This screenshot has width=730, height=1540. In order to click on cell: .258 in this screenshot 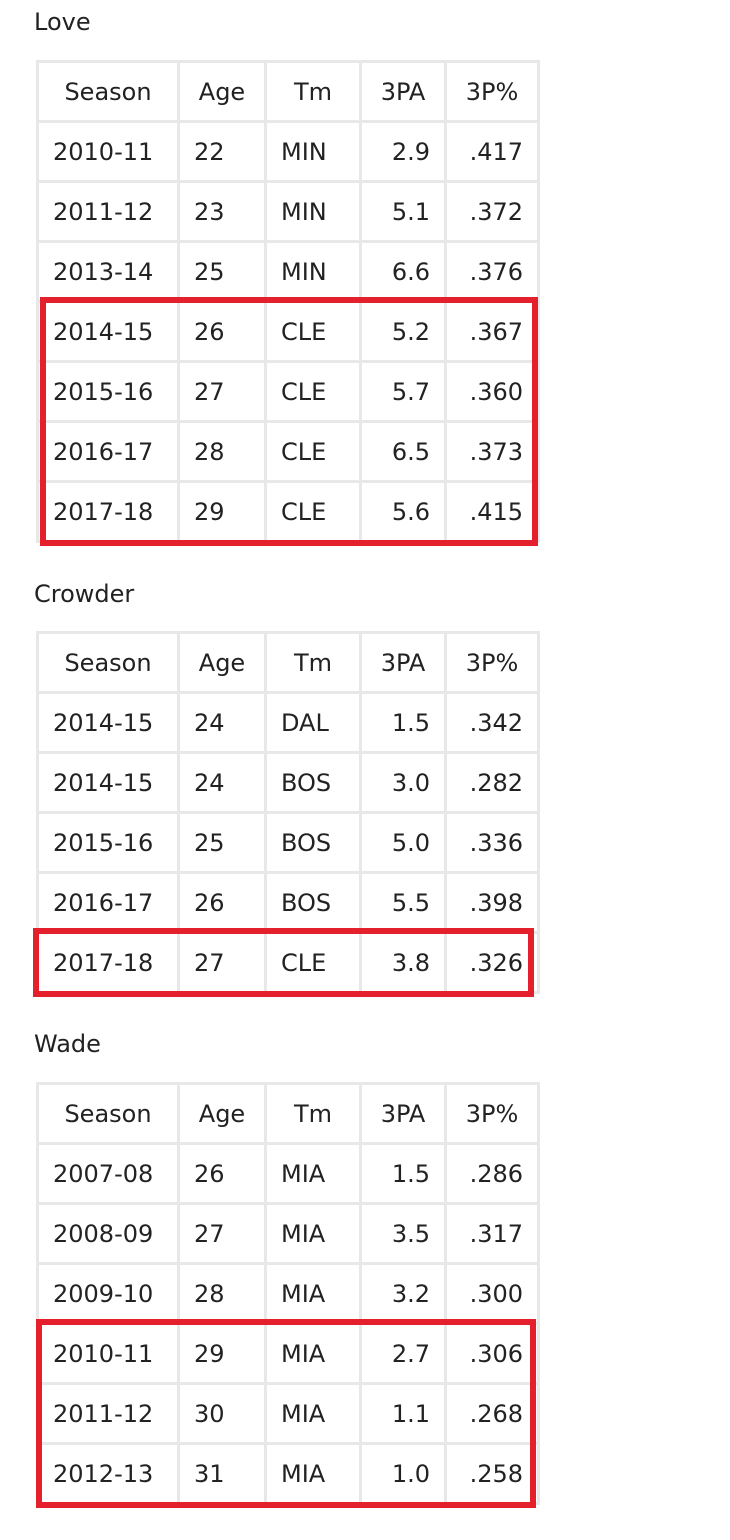, I will do `click(492, 1473)`.